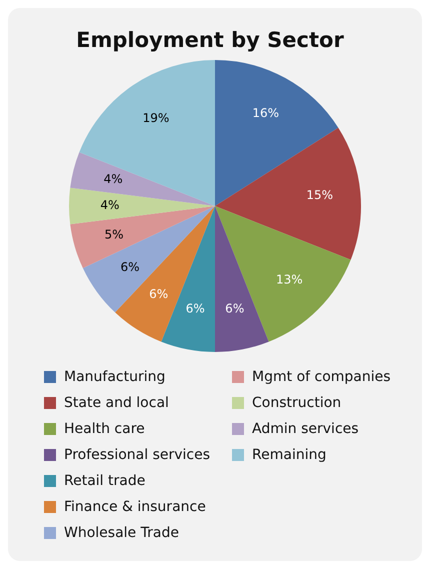 Image resolution: width=430 pixels, height=569 pixels. What do you see at coordinates (116, 403) in the screenshot?
I see `legend-label: State and local` at bounding box center [116, 403].